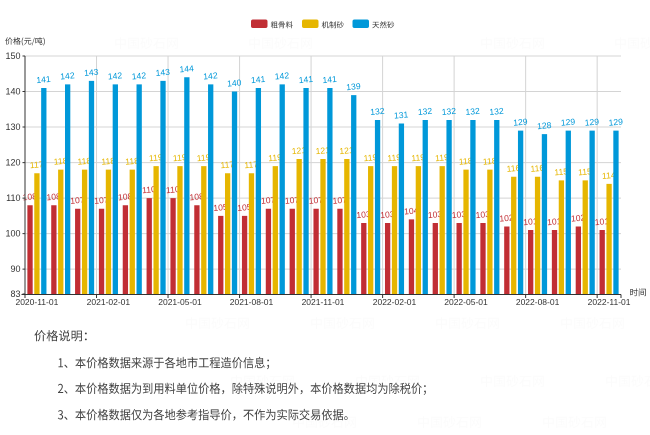 This screenshot has height=435, width=650. I want to click on svg-text: 2021-05-01, so click(180, 302).